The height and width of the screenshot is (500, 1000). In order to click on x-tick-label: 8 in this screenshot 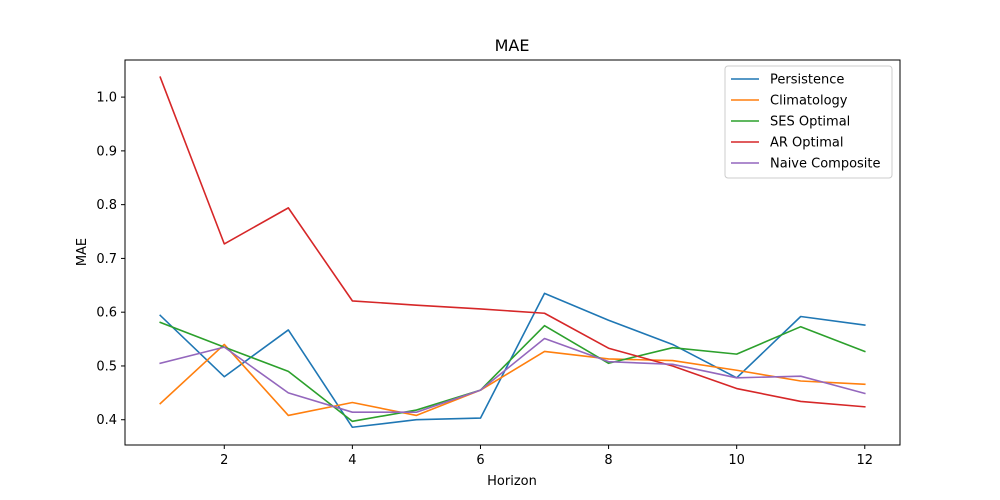, I will do `click(608, 460)`.